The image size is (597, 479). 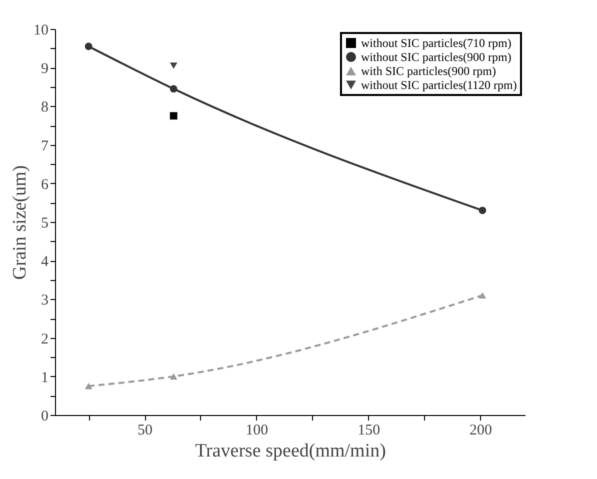 I want to click on x-tick-label: 150, so click(x=369, y=430).